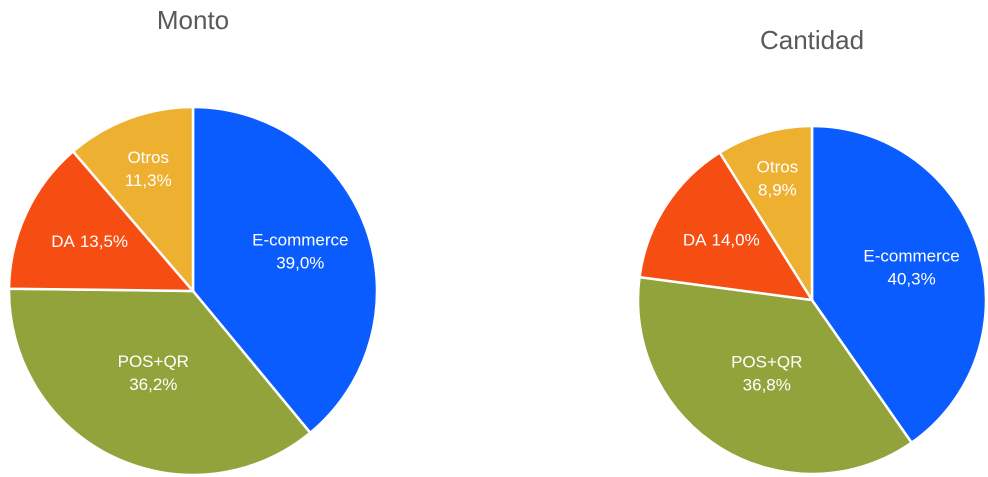 This screenshot has width=988, height=477. Describe the element at coordinates (778, 179) in the screenshot. I see `data-label: Otros 8,9%` at that location.